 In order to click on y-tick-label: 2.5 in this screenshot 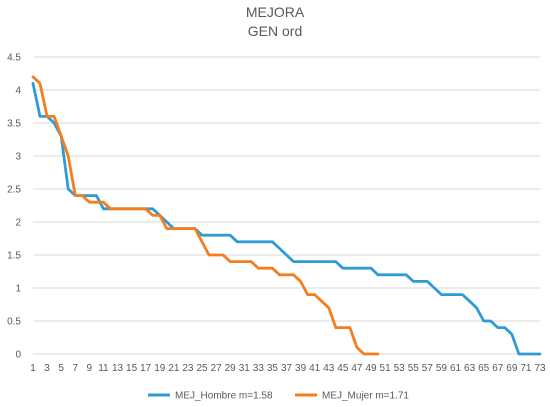, I will do `click(14, 190)`.